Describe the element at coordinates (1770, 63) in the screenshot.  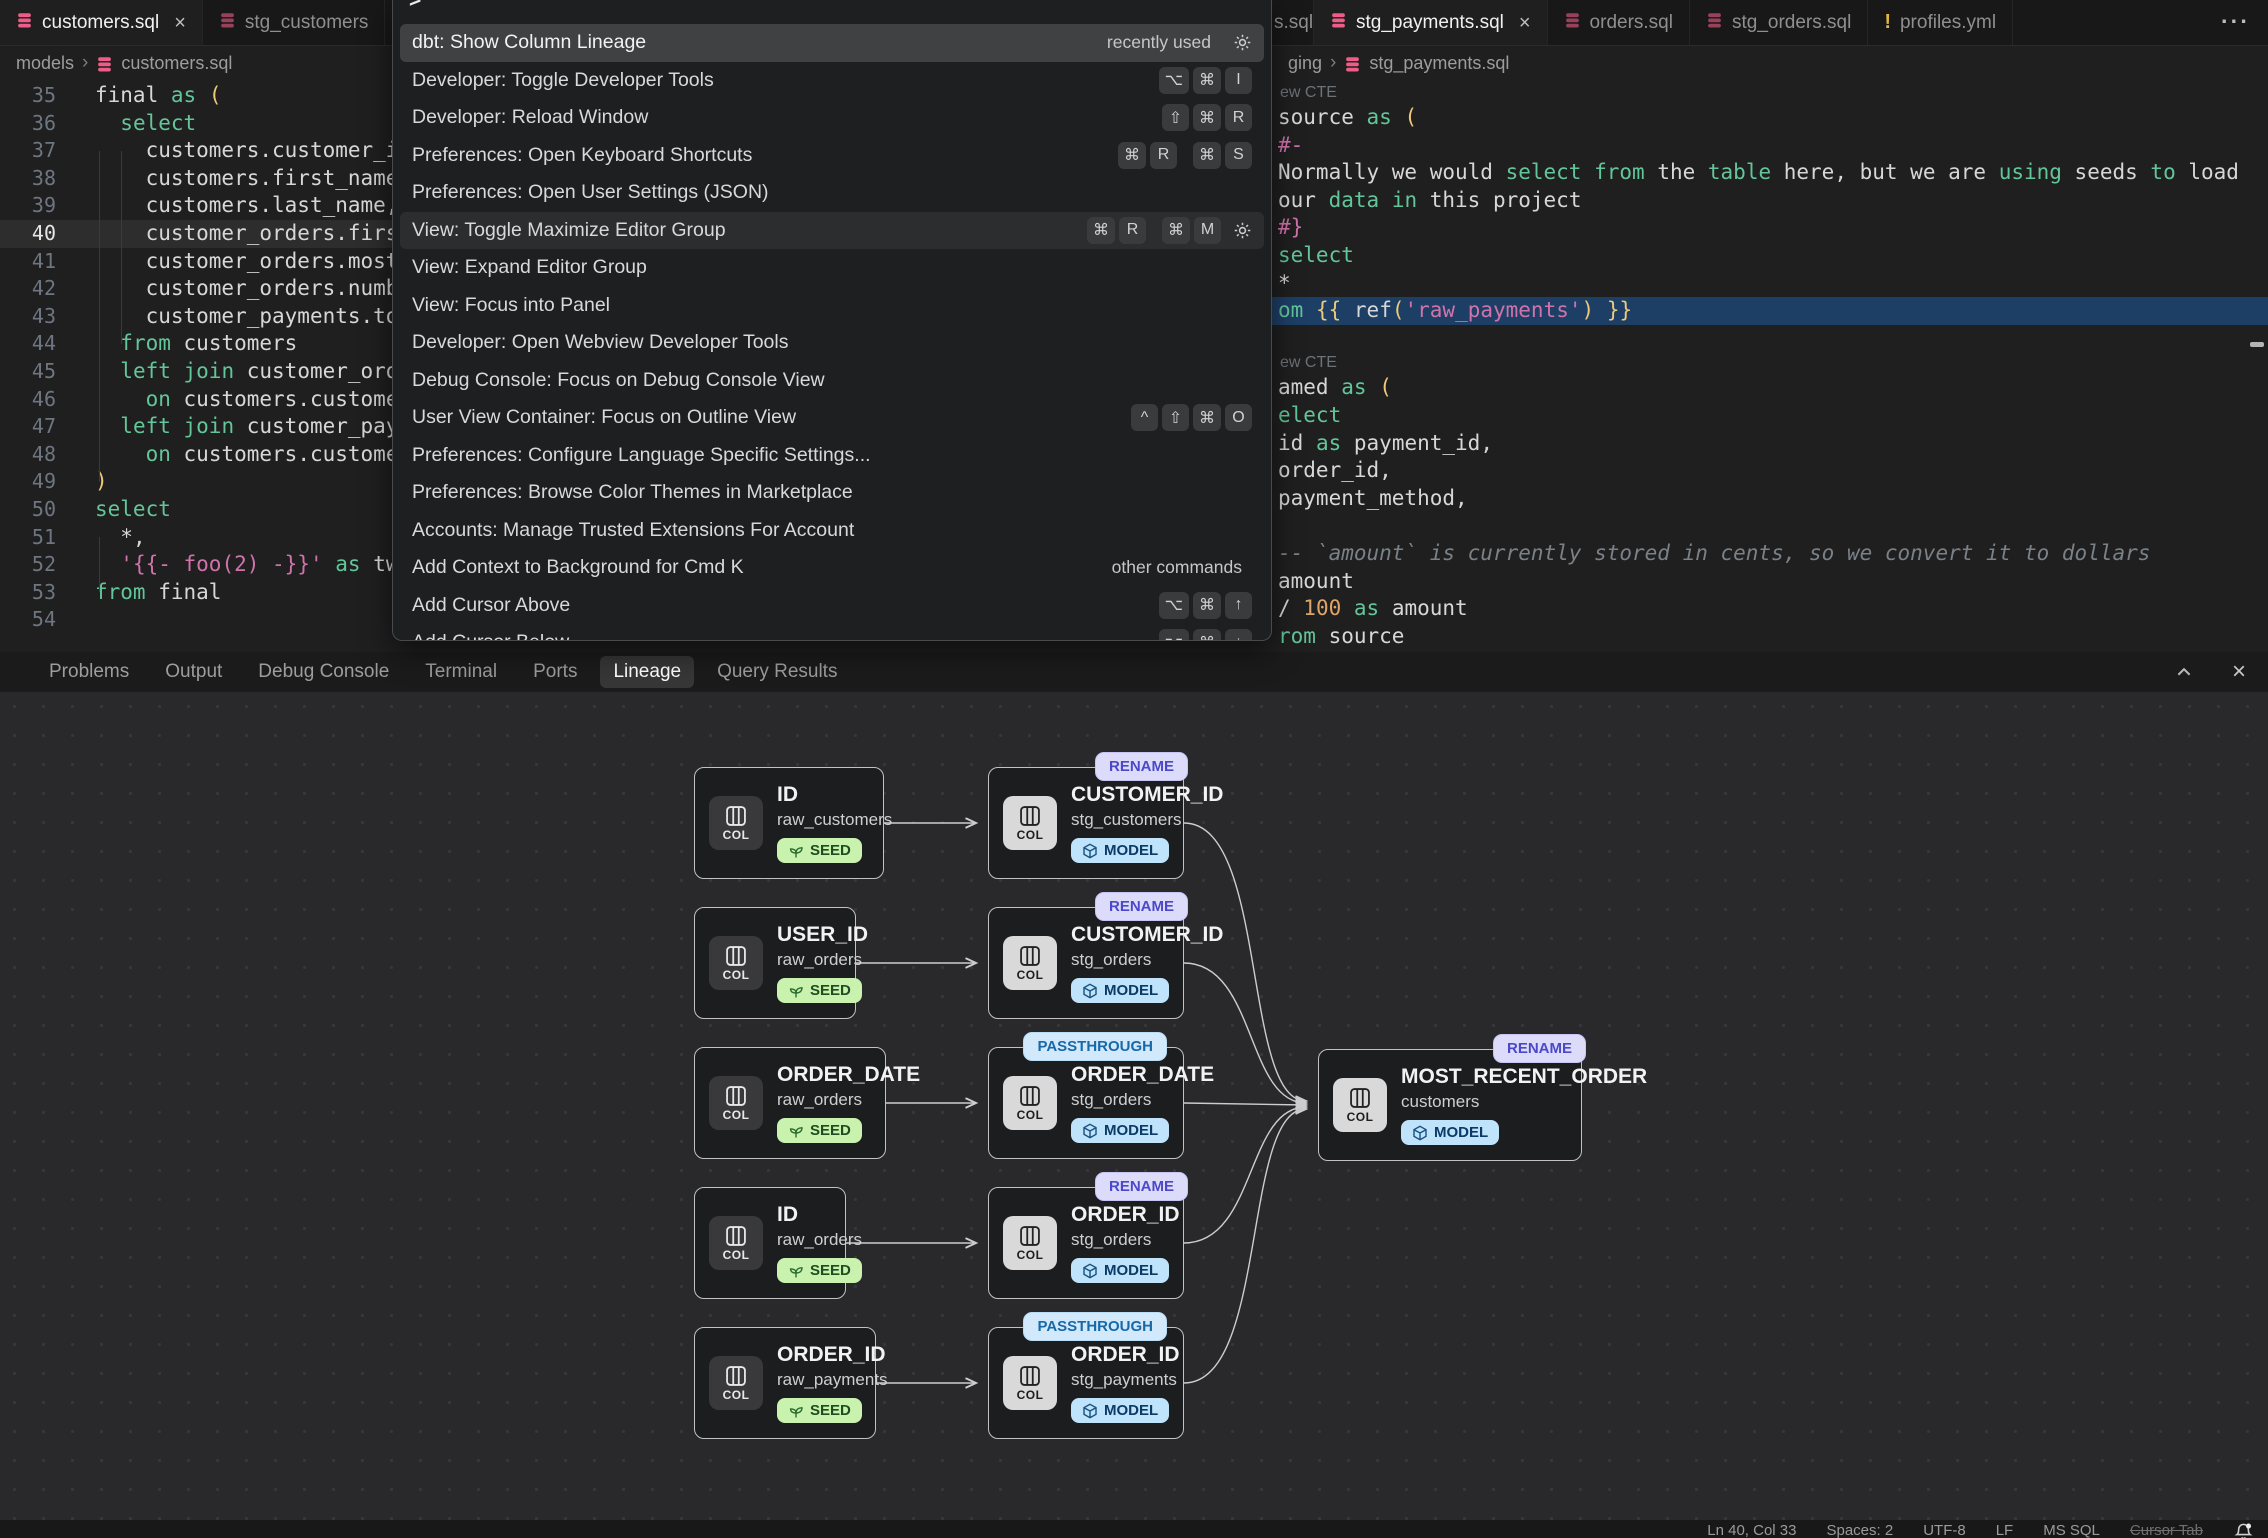
I see `breadcrumb: ging › stg_payments.sql` at that location.